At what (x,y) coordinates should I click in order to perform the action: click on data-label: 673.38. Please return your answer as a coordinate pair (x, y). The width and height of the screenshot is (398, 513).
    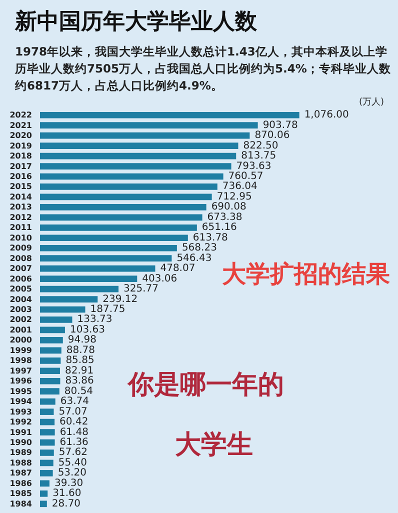
    Looking at the image, I should click on (224, 217).